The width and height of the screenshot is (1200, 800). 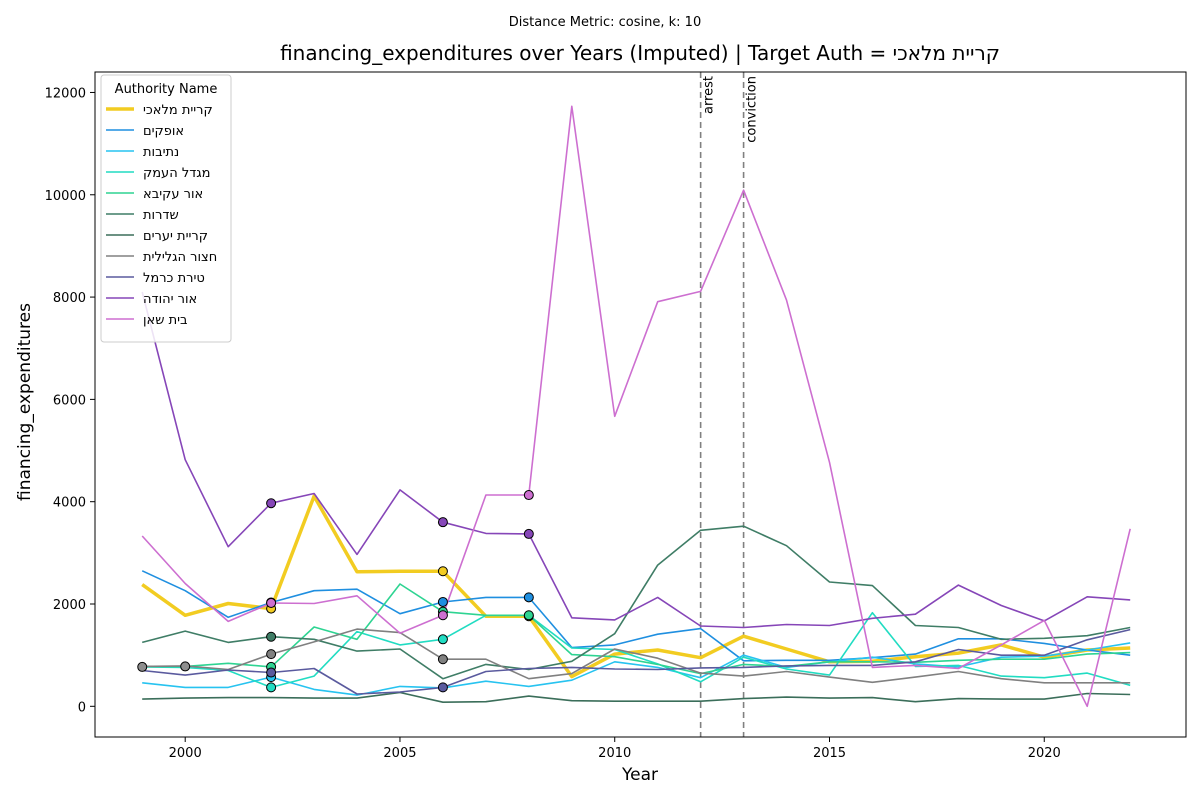 What do you see at coordinates (639, 775) in the screenshot?
I see `x-axis-label: Year` at bounding box center [639, 775].